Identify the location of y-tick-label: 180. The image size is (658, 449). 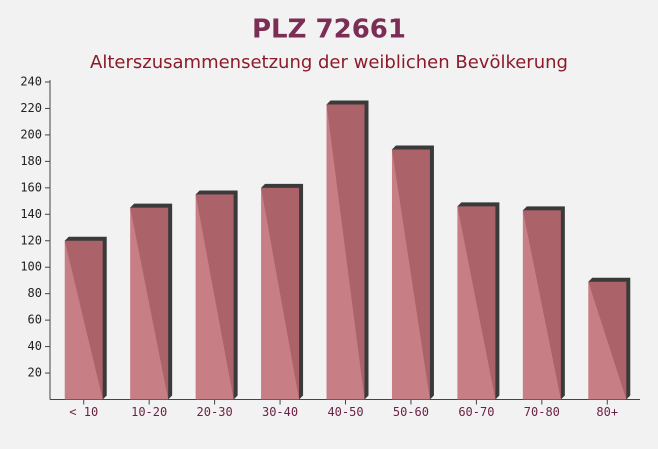
(31, 161).